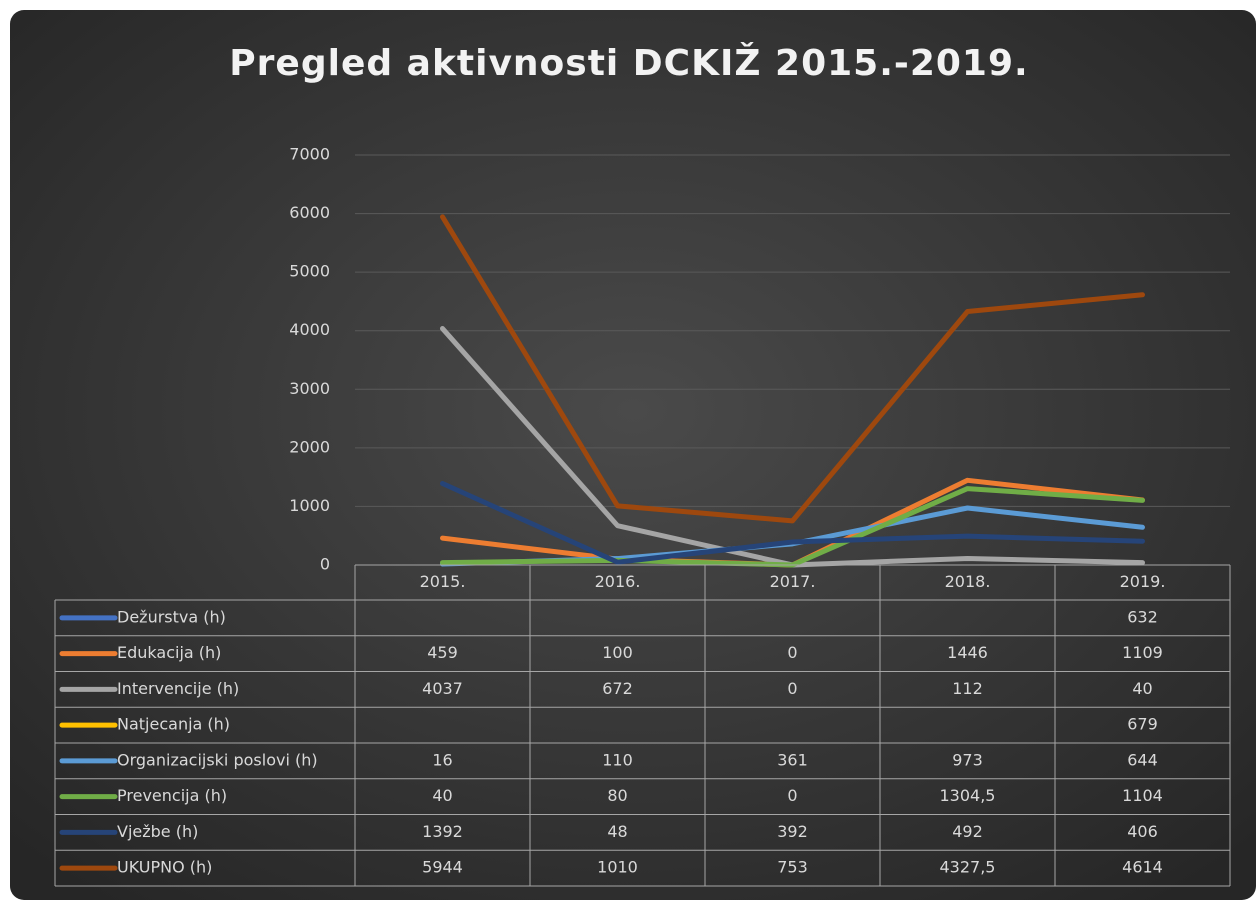  Describe the element at coordinates (628, 63) in the screenshot. I see `chart-title: Pregled aktivnosti DCKIŽ 2015.-2019.` at that location.